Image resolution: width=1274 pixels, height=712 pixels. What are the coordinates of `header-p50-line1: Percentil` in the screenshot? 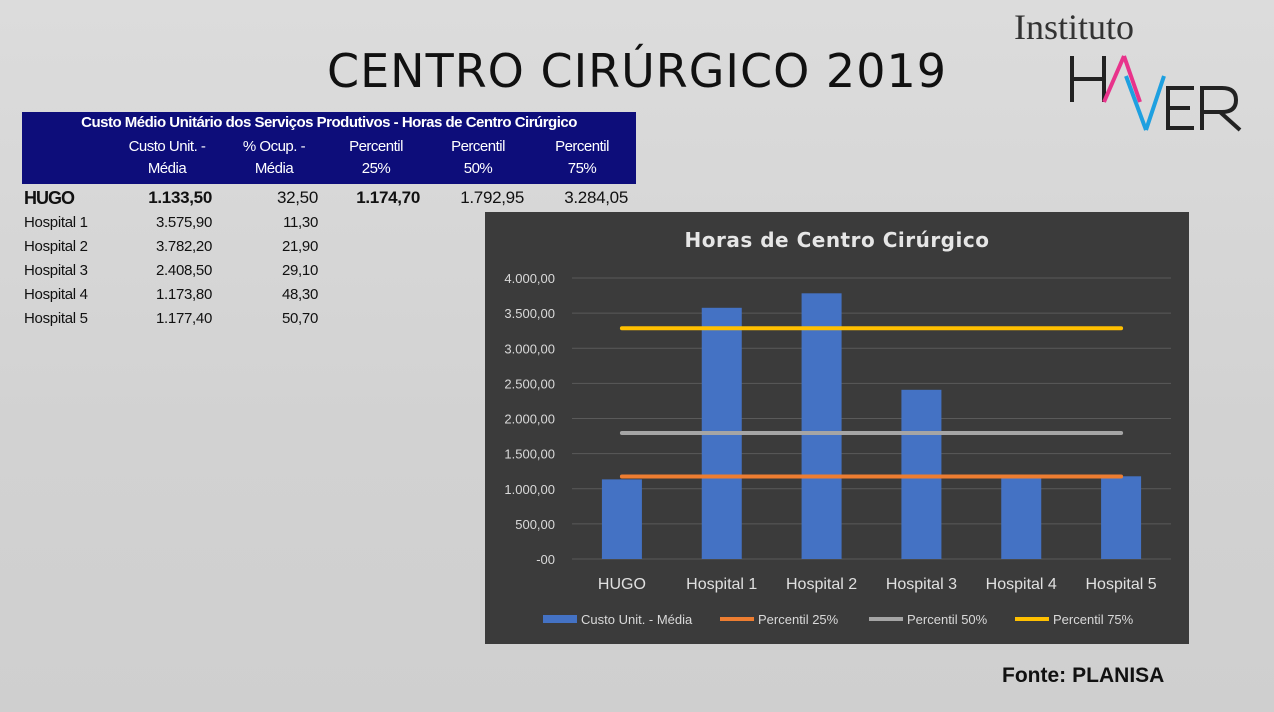 It's located at (478, 146).